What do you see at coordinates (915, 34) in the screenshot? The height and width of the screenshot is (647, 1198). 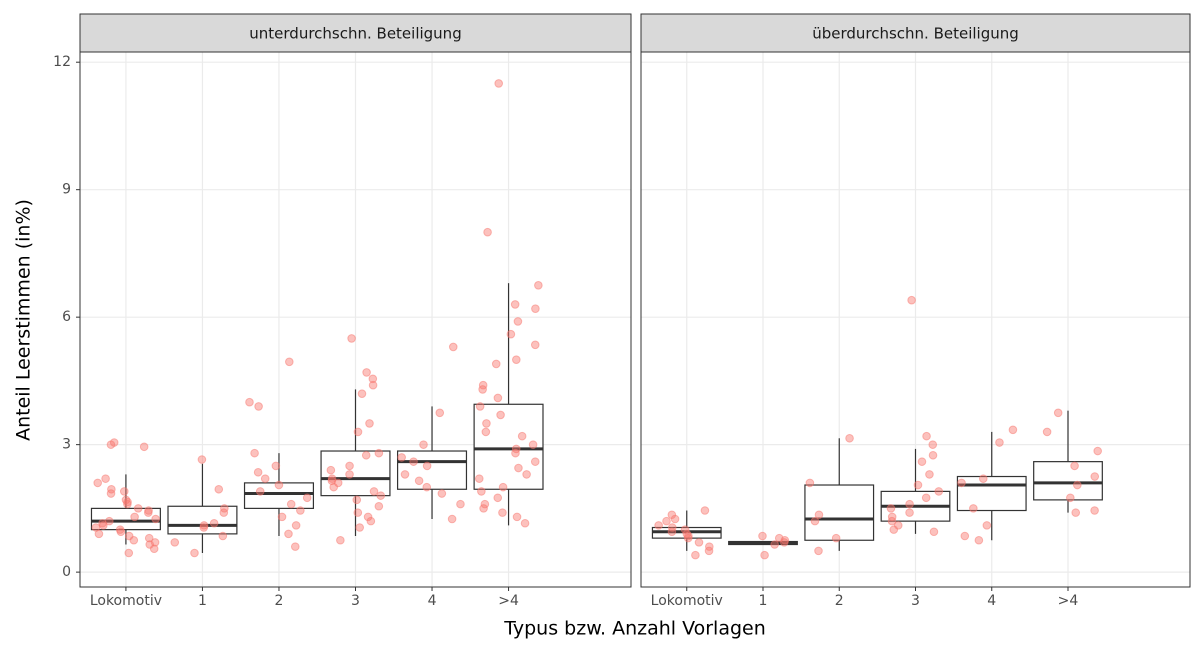 I see `strip-label: überdurchschn. Beteiligung` at bounding box center [915, 34].